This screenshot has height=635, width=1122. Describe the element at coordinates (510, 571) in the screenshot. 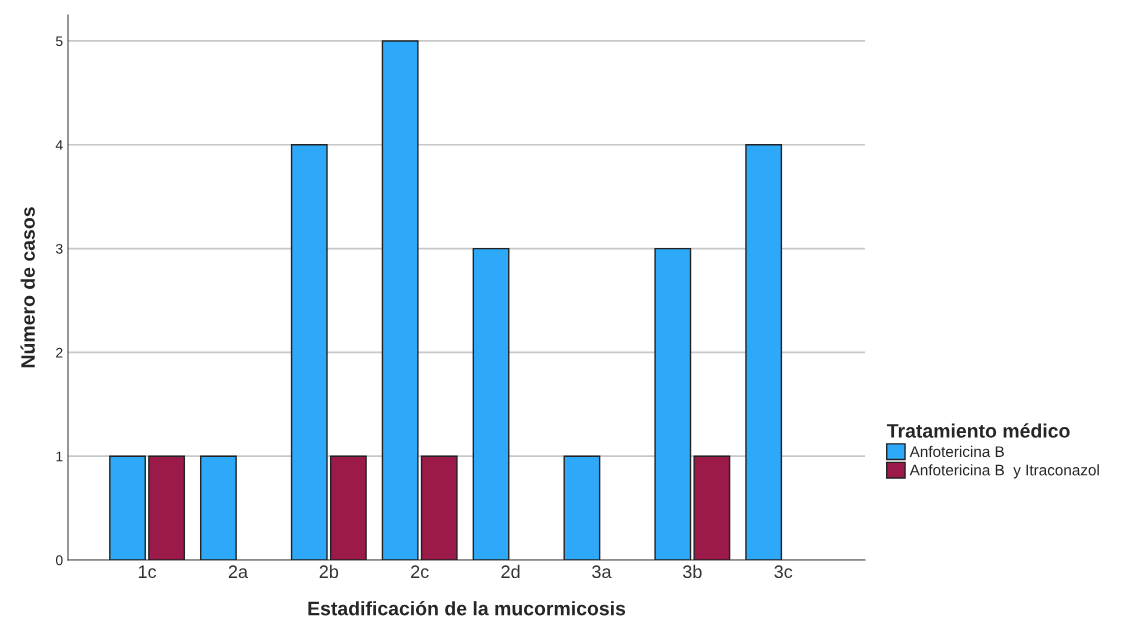

I see `x-tick-label: 2d` at that location.